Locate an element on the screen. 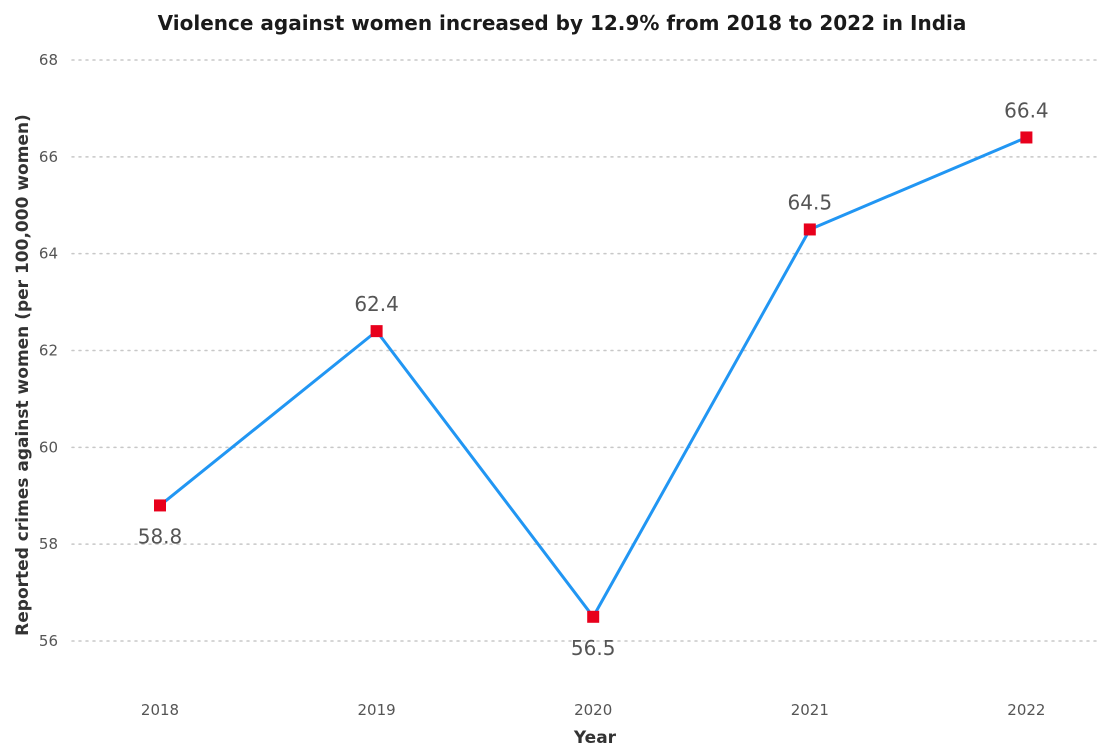 The image size is (1102, 747). data-label: 66.4 is located at coordinates (1026, 110).